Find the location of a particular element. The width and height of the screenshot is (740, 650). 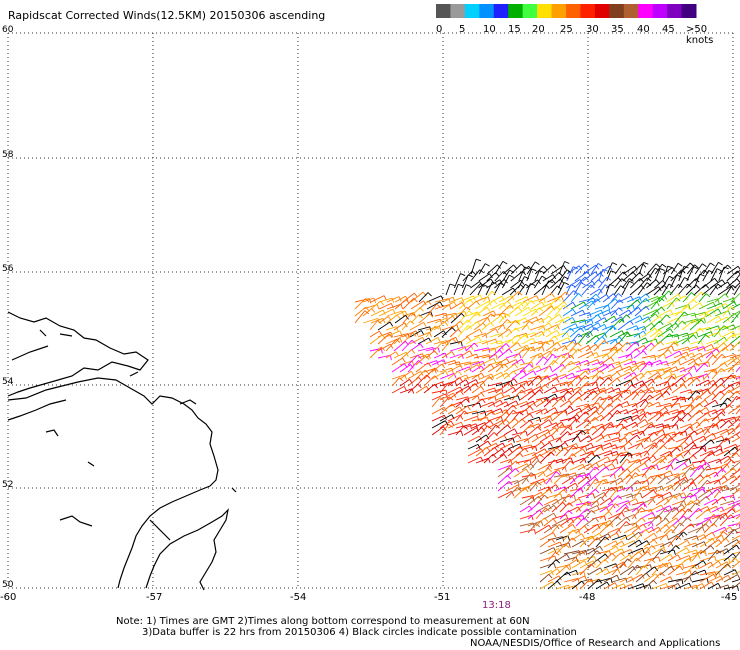

colorbar-tick-label: 10 is located at coordinates (489, 29).